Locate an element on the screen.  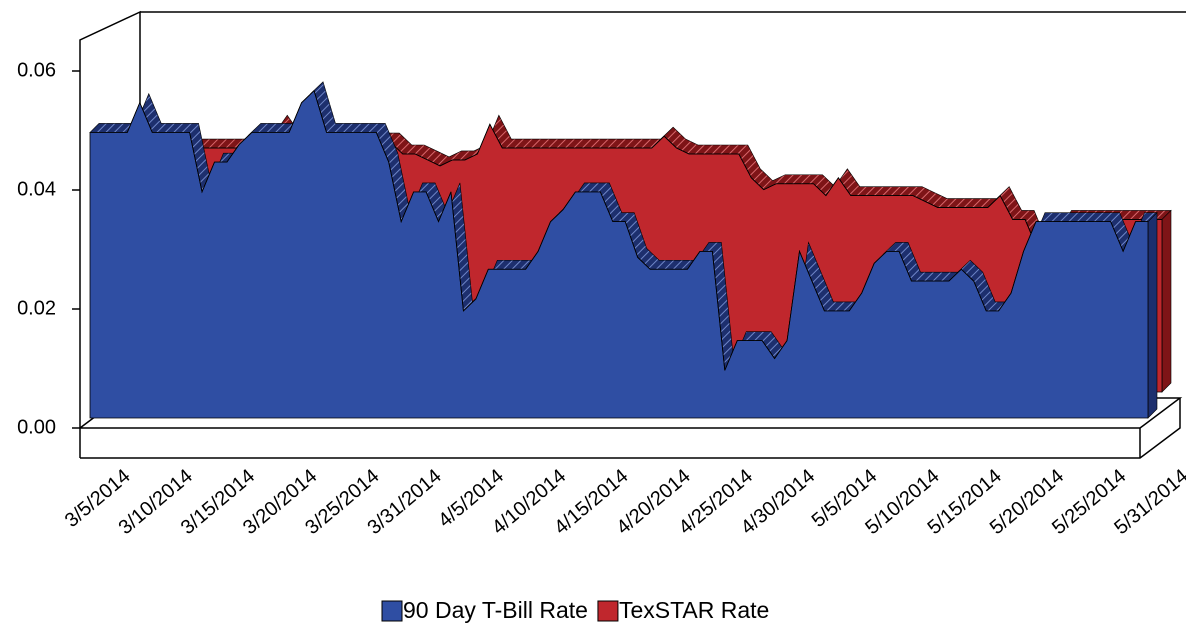
legend: 90 Day T-Bill Rate TexSTAR Rate is located at coordinates (575, 610).